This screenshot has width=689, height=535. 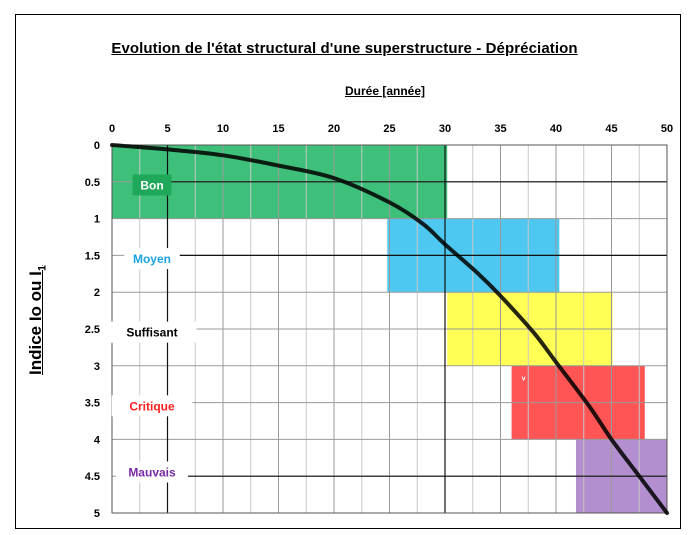 I want to click on y-tick-label: 2.5, so click(x=92, y=330).